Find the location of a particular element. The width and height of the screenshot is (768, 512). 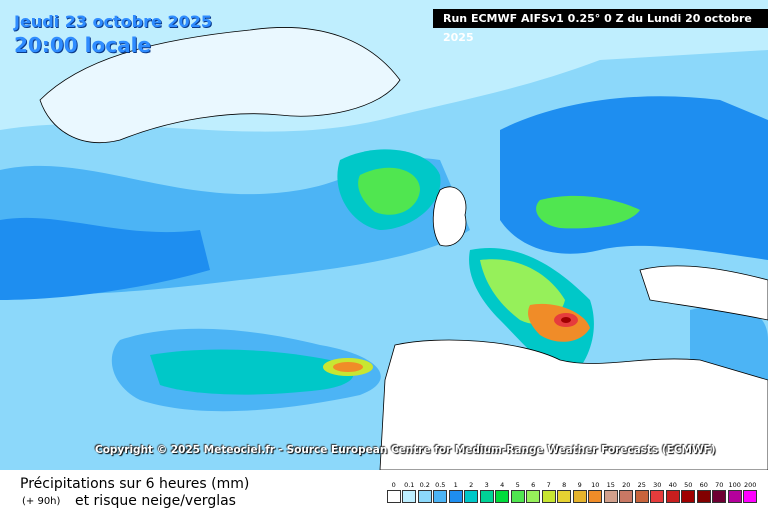

legend-title: Précipitations sur 6 heures (mm) is located at coordinates (135, 484).